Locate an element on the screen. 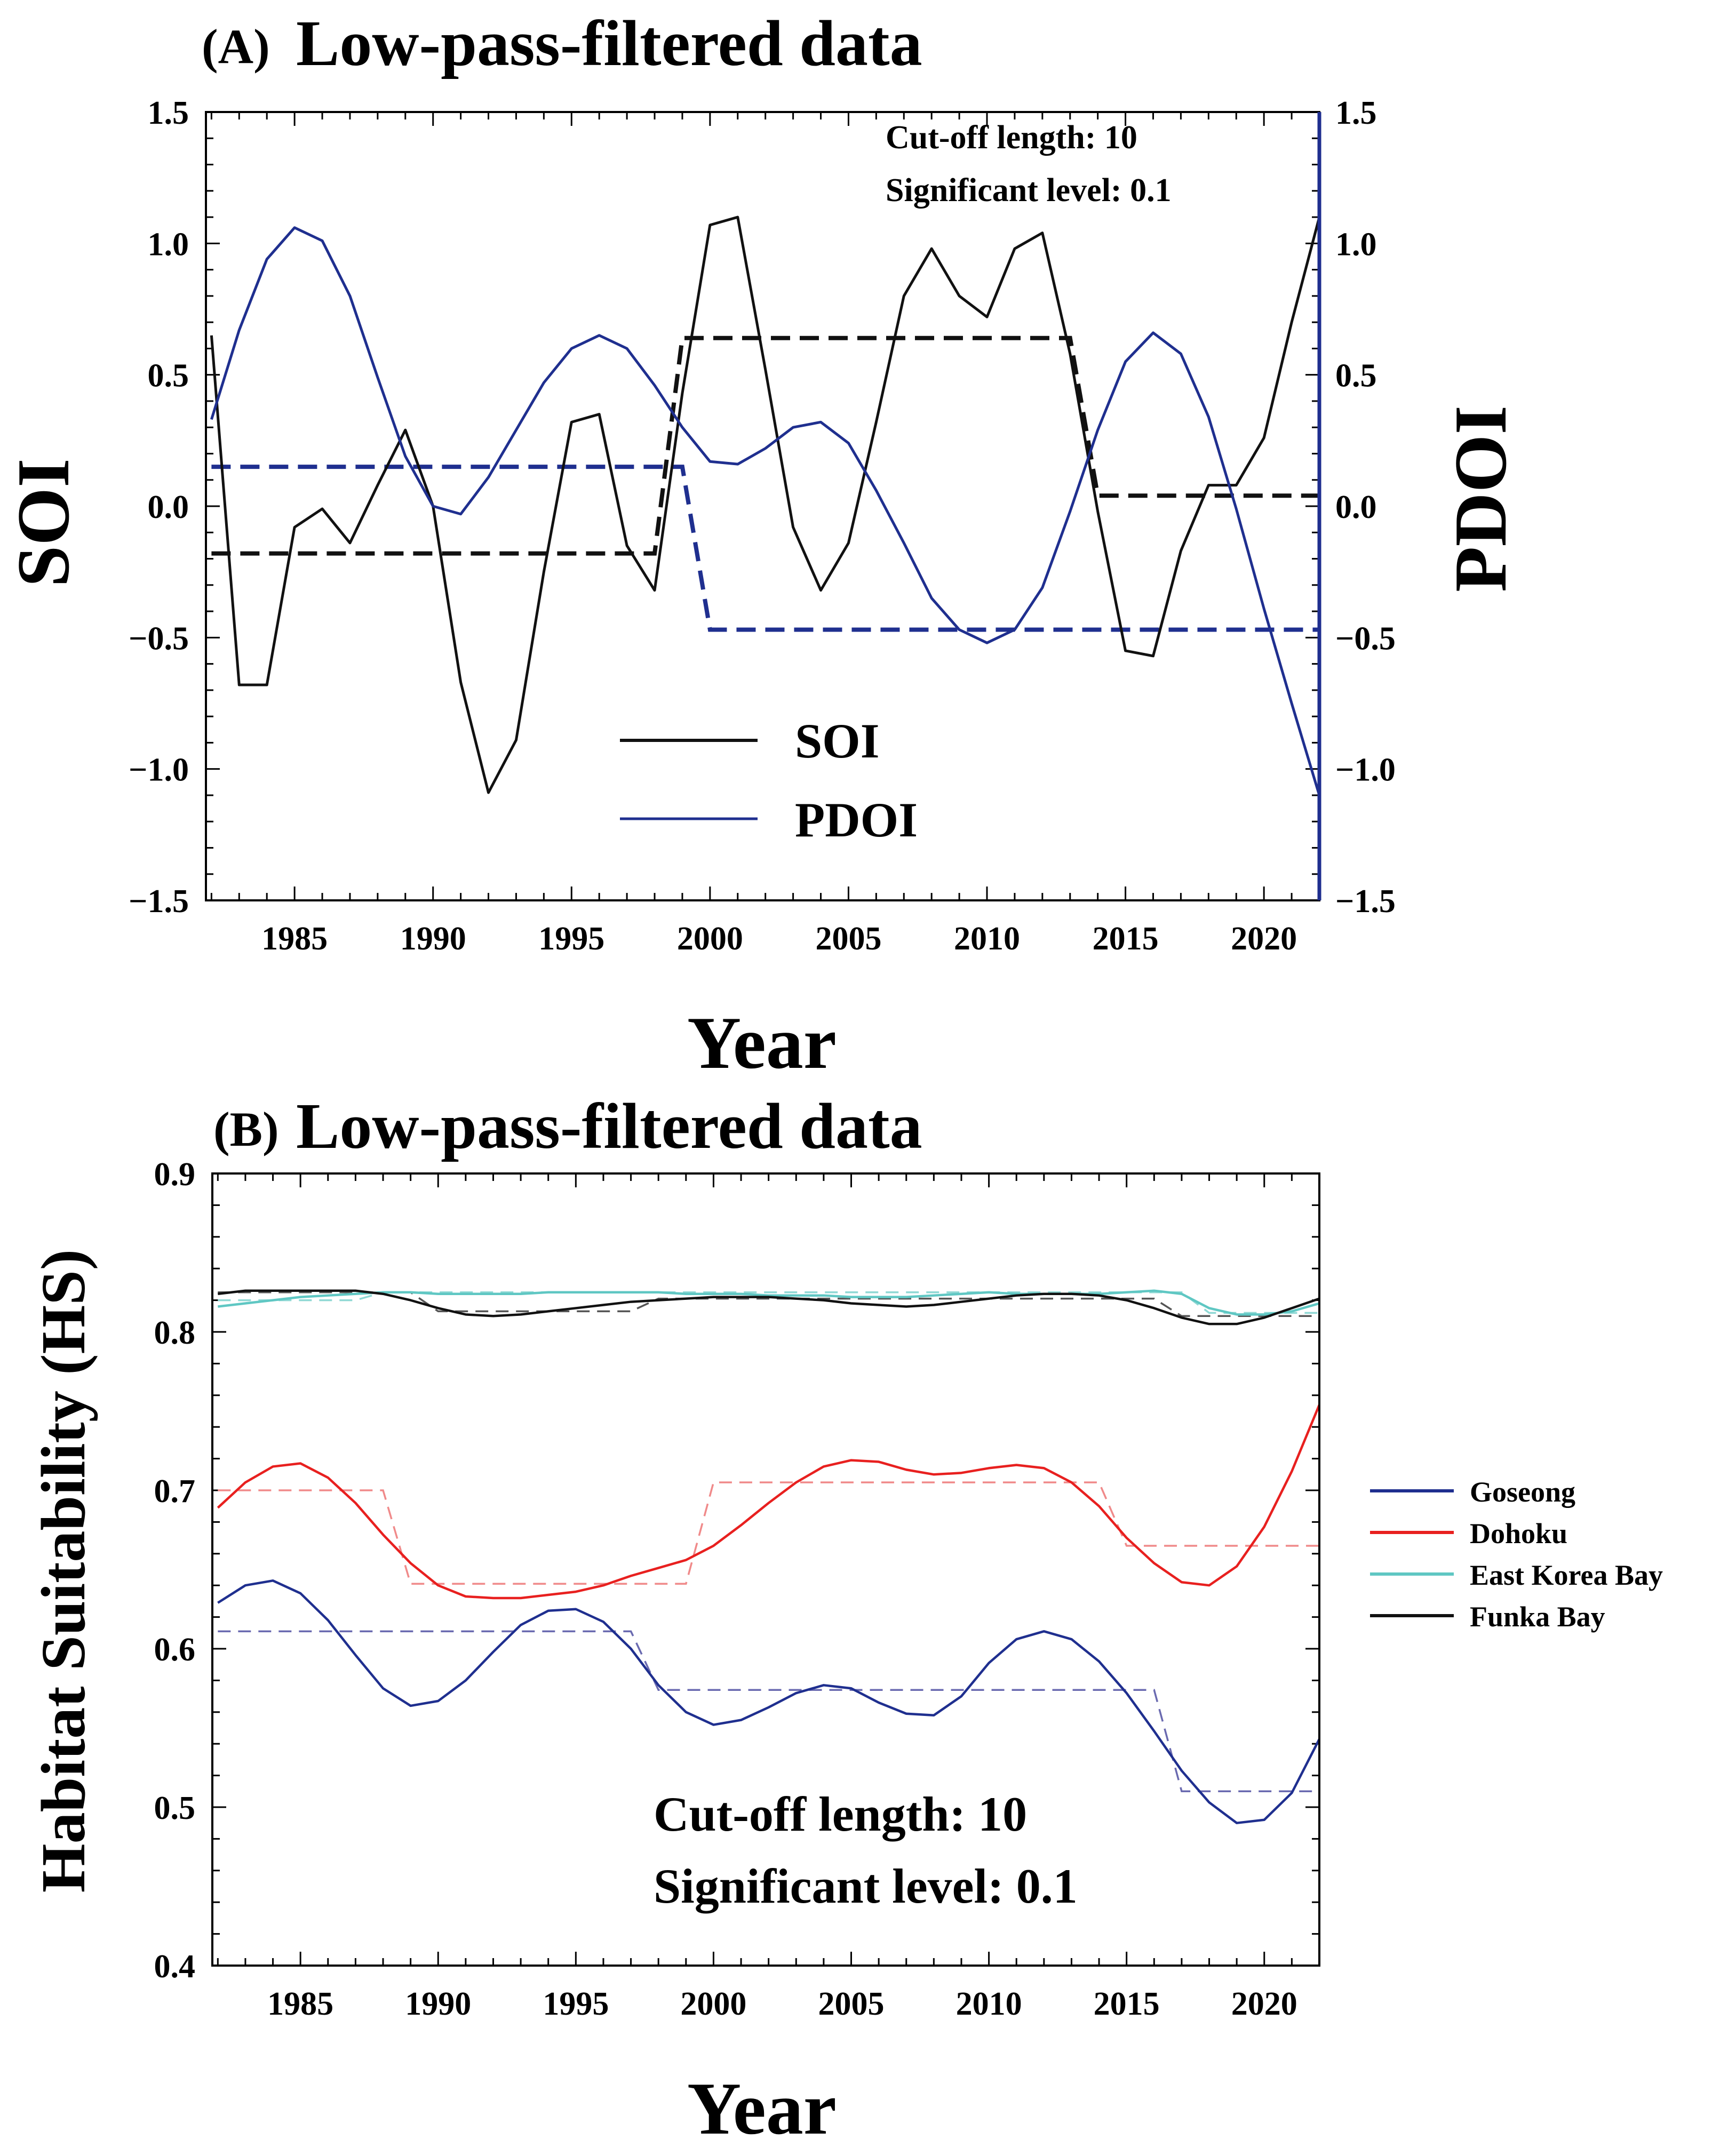 This screenshot has height=2156, width=1720. y-tick-label-4: 0.8 is located at coordinates (175, 1333).